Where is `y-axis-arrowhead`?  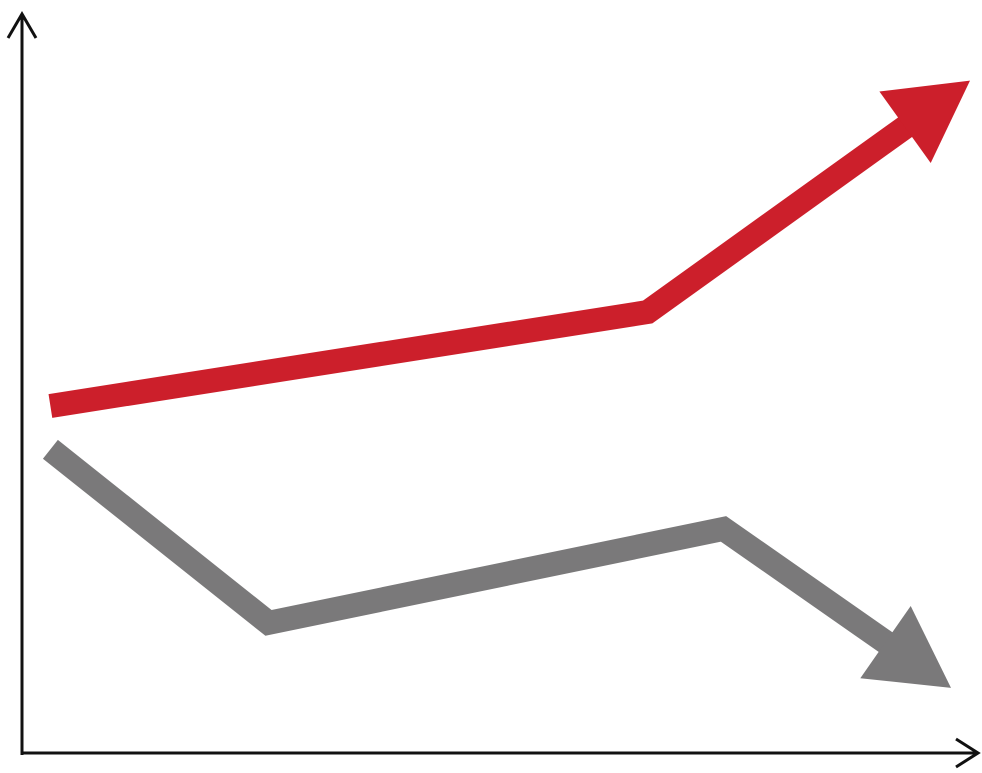
y-axis-arrowhead is located at coordinates (22, 25).